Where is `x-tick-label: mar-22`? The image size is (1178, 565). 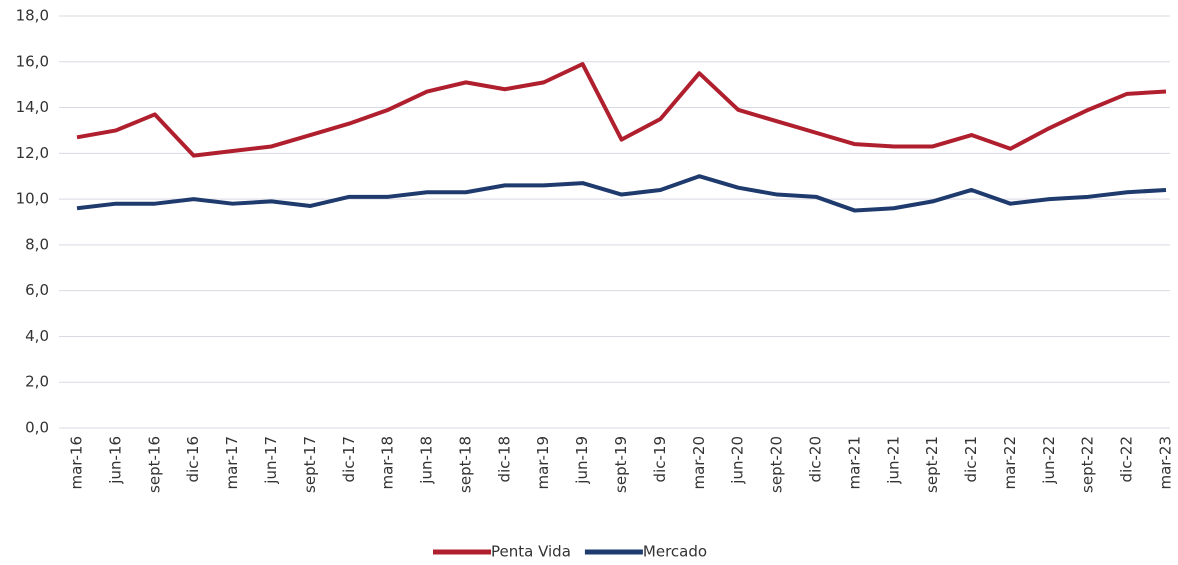 x-tick-label: mar-22 is located at coordinates (1010, 463).